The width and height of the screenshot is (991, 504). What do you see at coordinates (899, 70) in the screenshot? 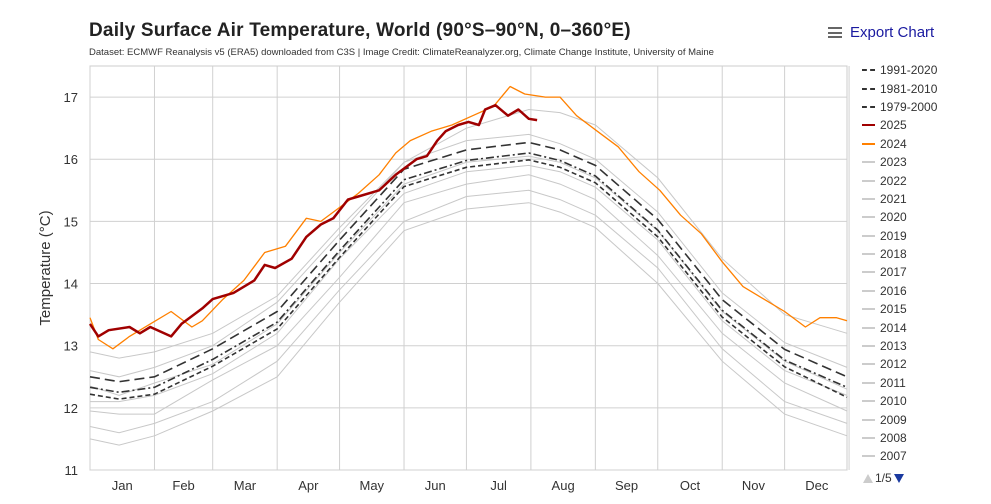
I see `legend-item-1991-2020: 1991-2020` at bounding box center [899, 70].